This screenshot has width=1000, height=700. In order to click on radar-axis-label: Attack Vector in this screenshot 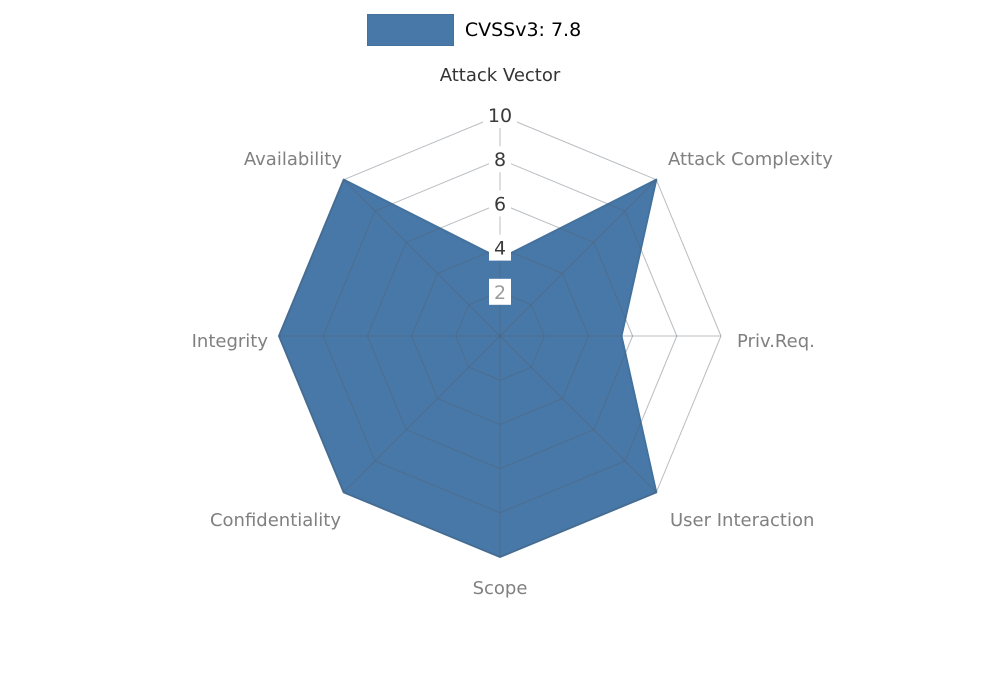, I will do `click(500, 75)`.